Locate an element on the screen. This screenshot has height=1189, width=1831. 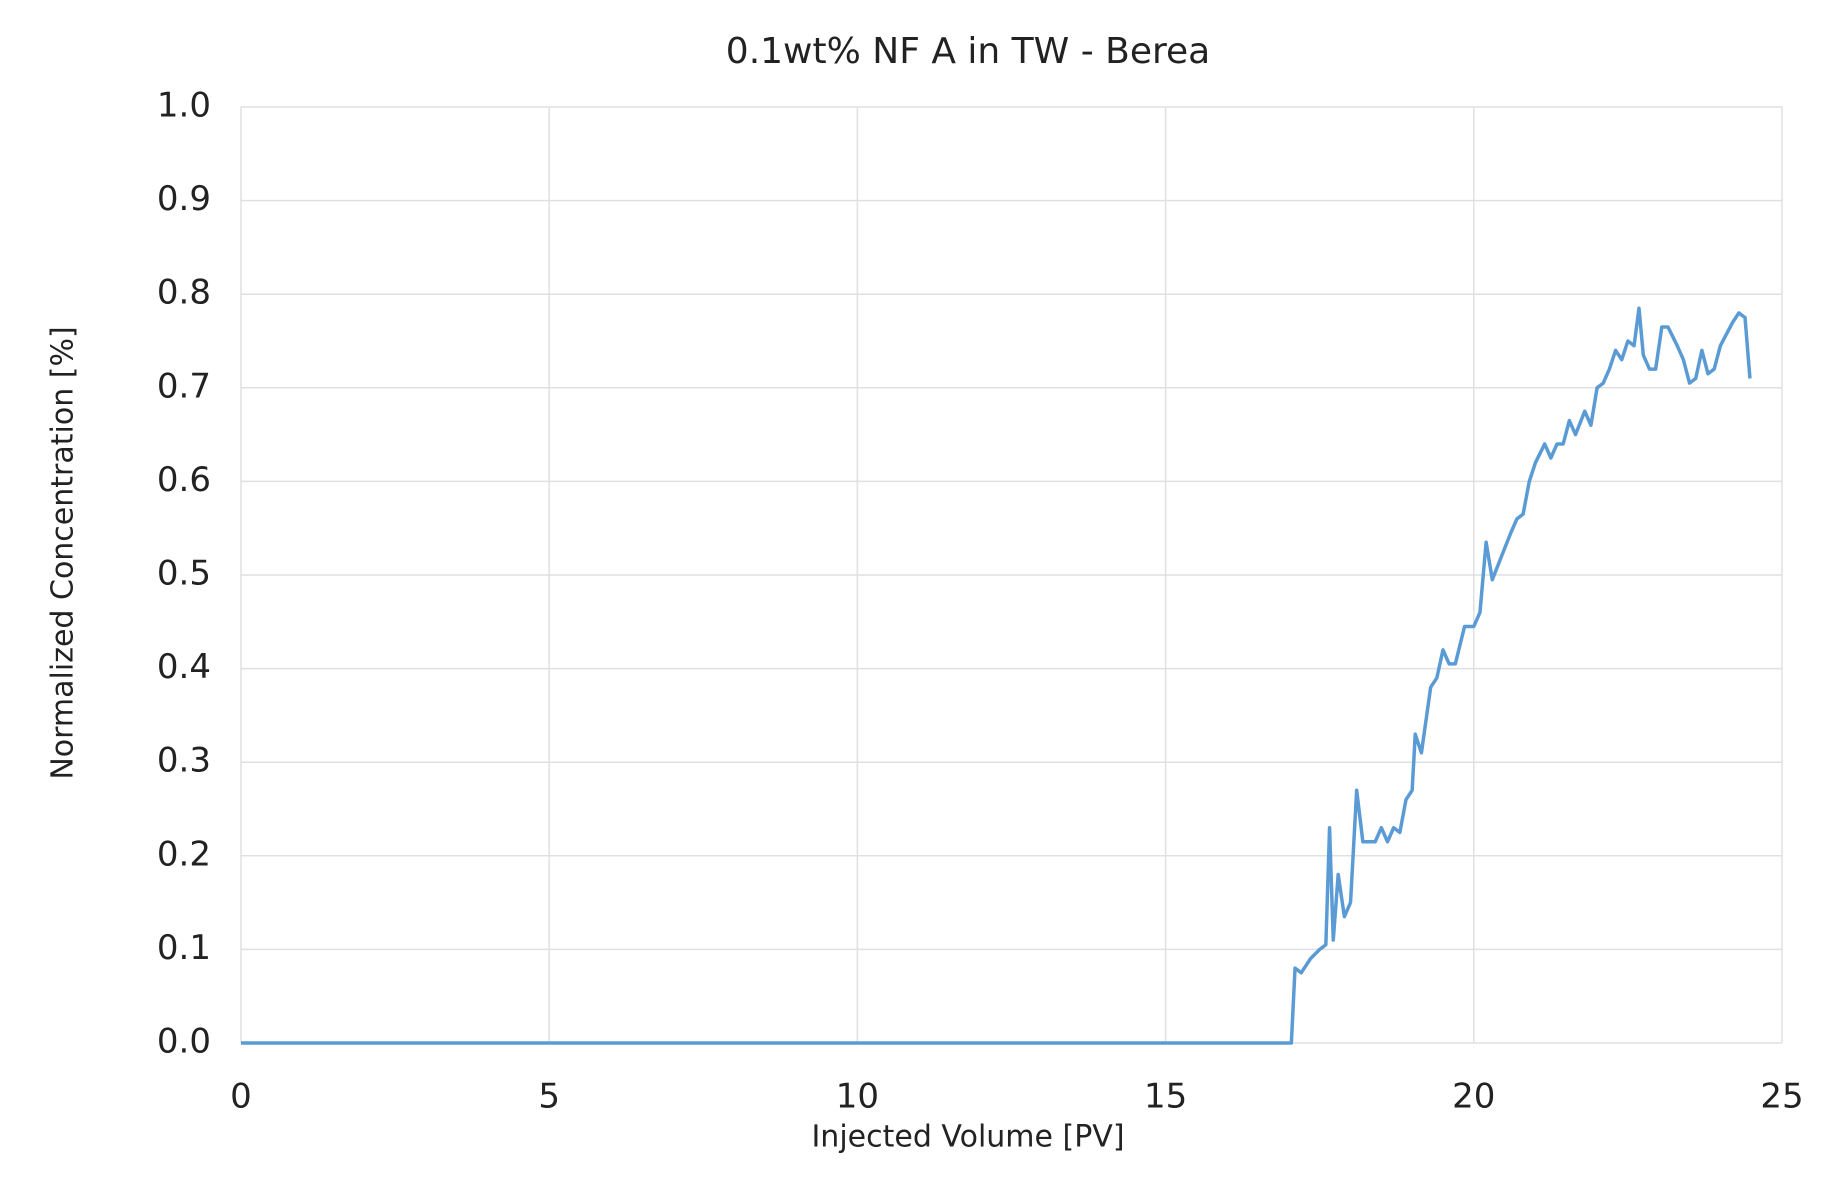
x-tick-label: 25 is located at coordinates (1781, 1097).